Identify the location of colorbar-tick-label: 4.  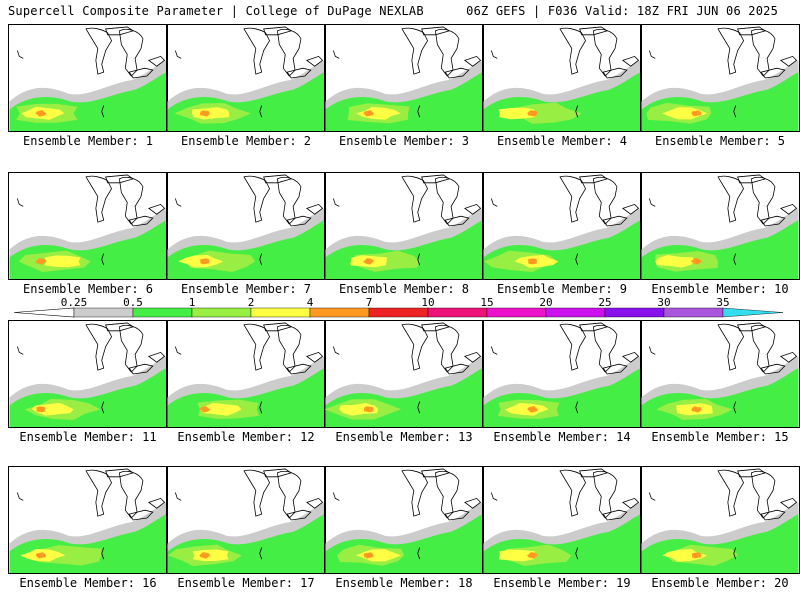
(310, 302).